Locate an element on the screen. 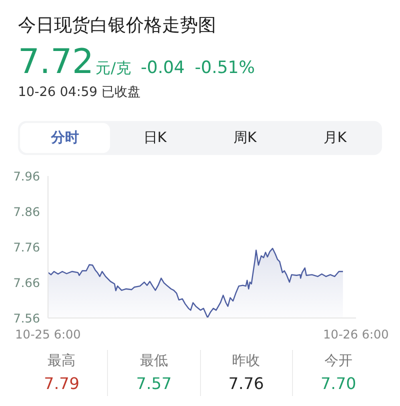 This screenshot has width=400, height=406. text: 昨收 is located at coordinates (246, 361).